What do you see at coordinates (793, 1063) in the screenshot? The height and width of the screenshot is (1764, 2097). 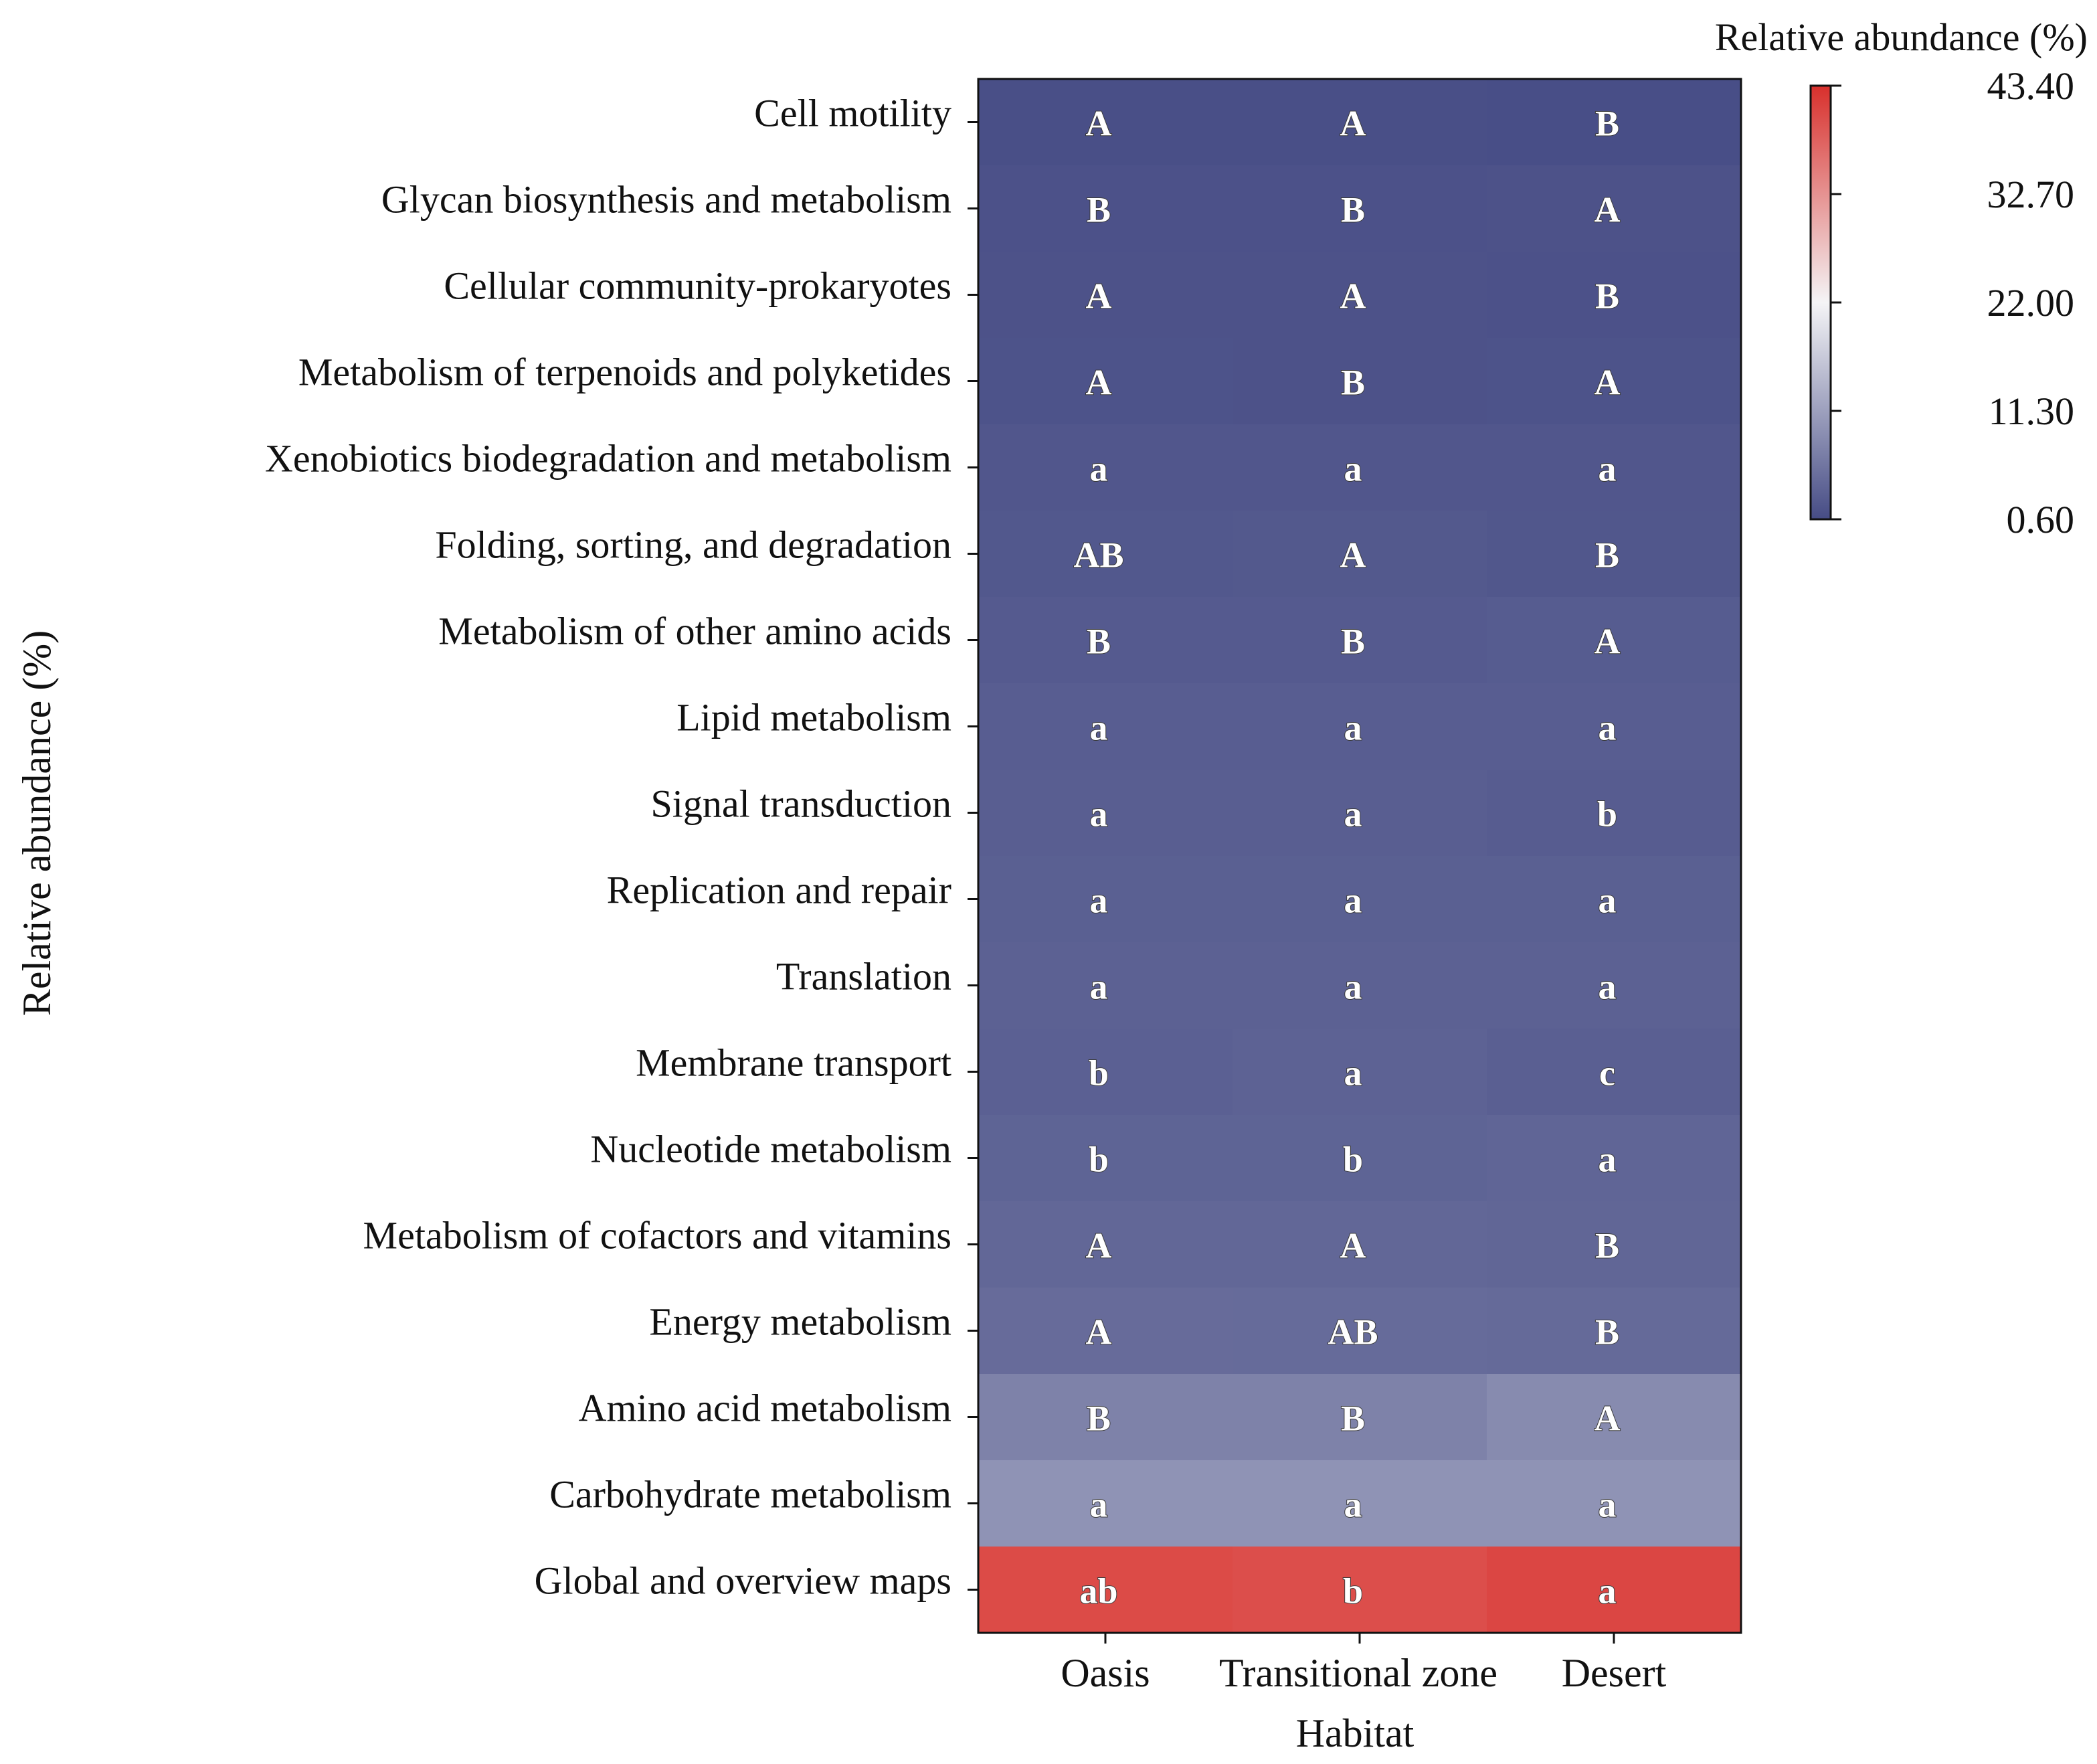 I see `row-label: Membrane transport` at bounding box center [793, 1063].